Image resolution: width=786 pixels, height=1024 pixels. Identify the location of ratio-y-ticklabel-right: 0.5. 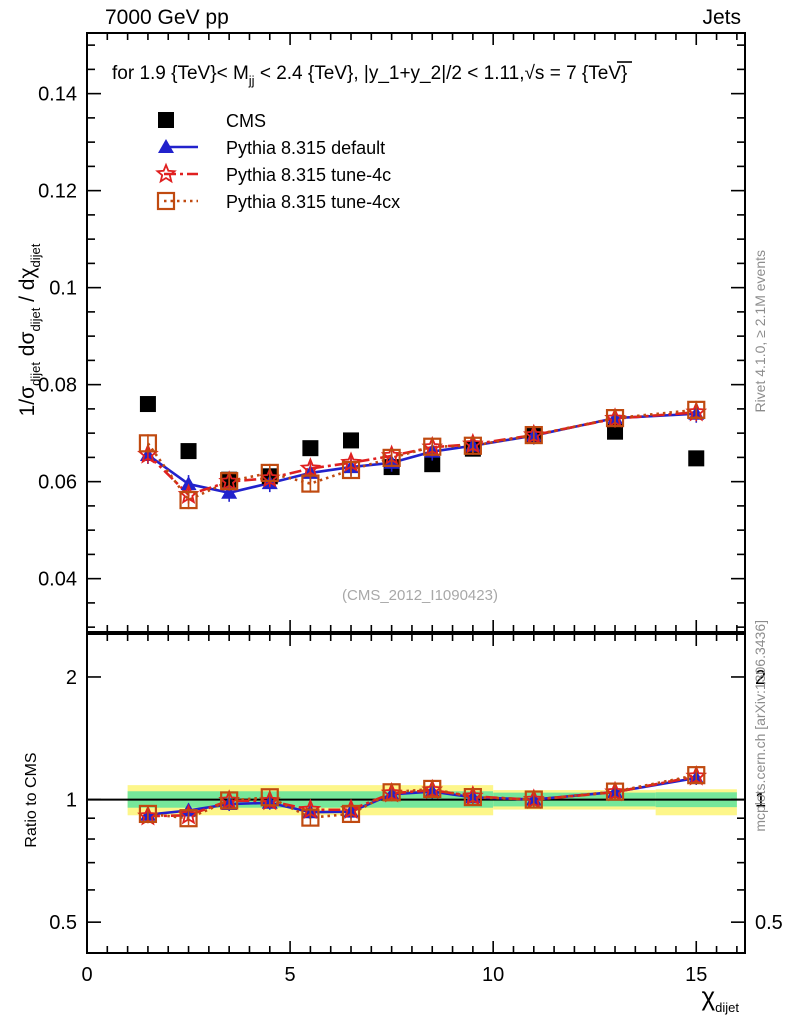
(769, 923).